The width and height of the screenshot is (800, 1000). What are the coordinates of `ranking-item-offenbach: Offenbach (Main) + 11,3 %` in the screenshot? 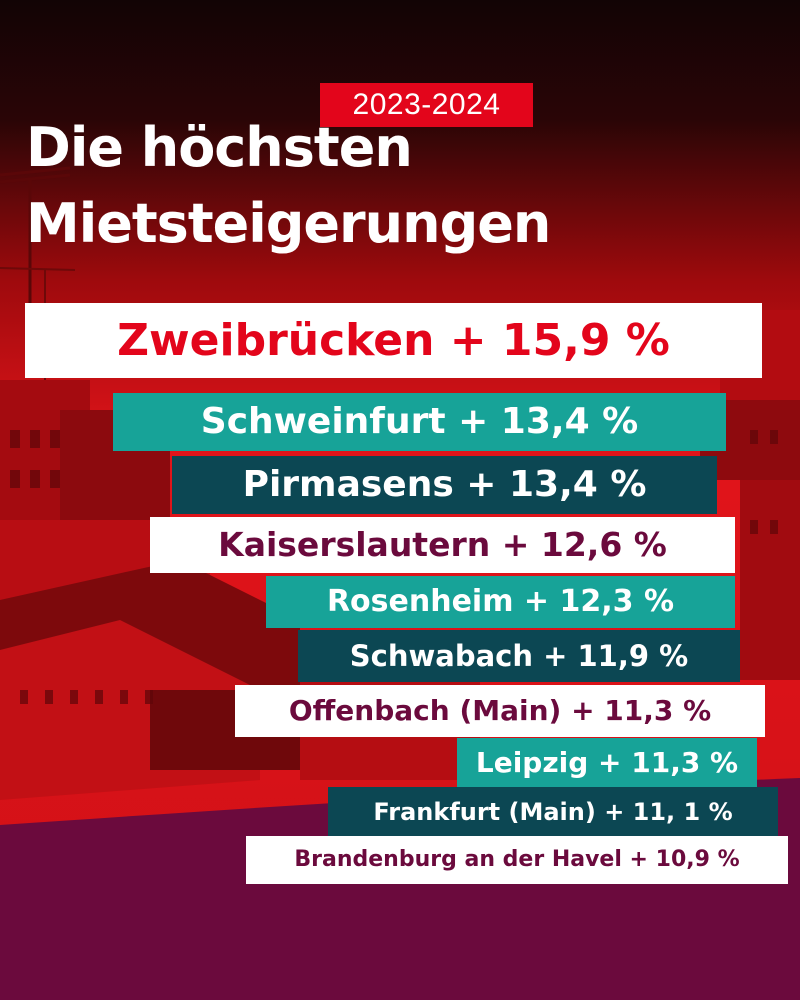 It's located at (500, 711).